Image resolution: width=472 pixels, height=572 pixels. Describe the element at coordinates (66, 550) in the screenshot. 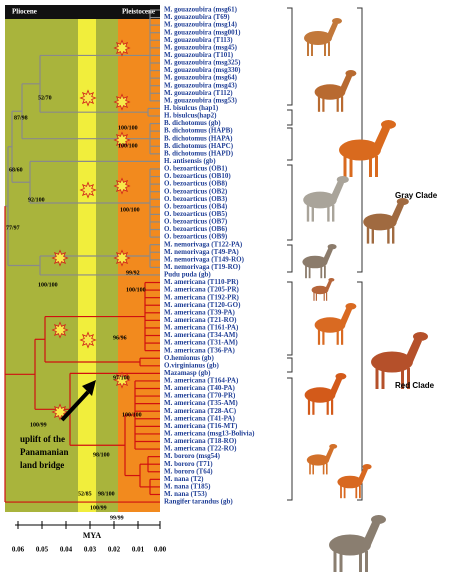

I see `axis-tick-label: 0.04` at that location.